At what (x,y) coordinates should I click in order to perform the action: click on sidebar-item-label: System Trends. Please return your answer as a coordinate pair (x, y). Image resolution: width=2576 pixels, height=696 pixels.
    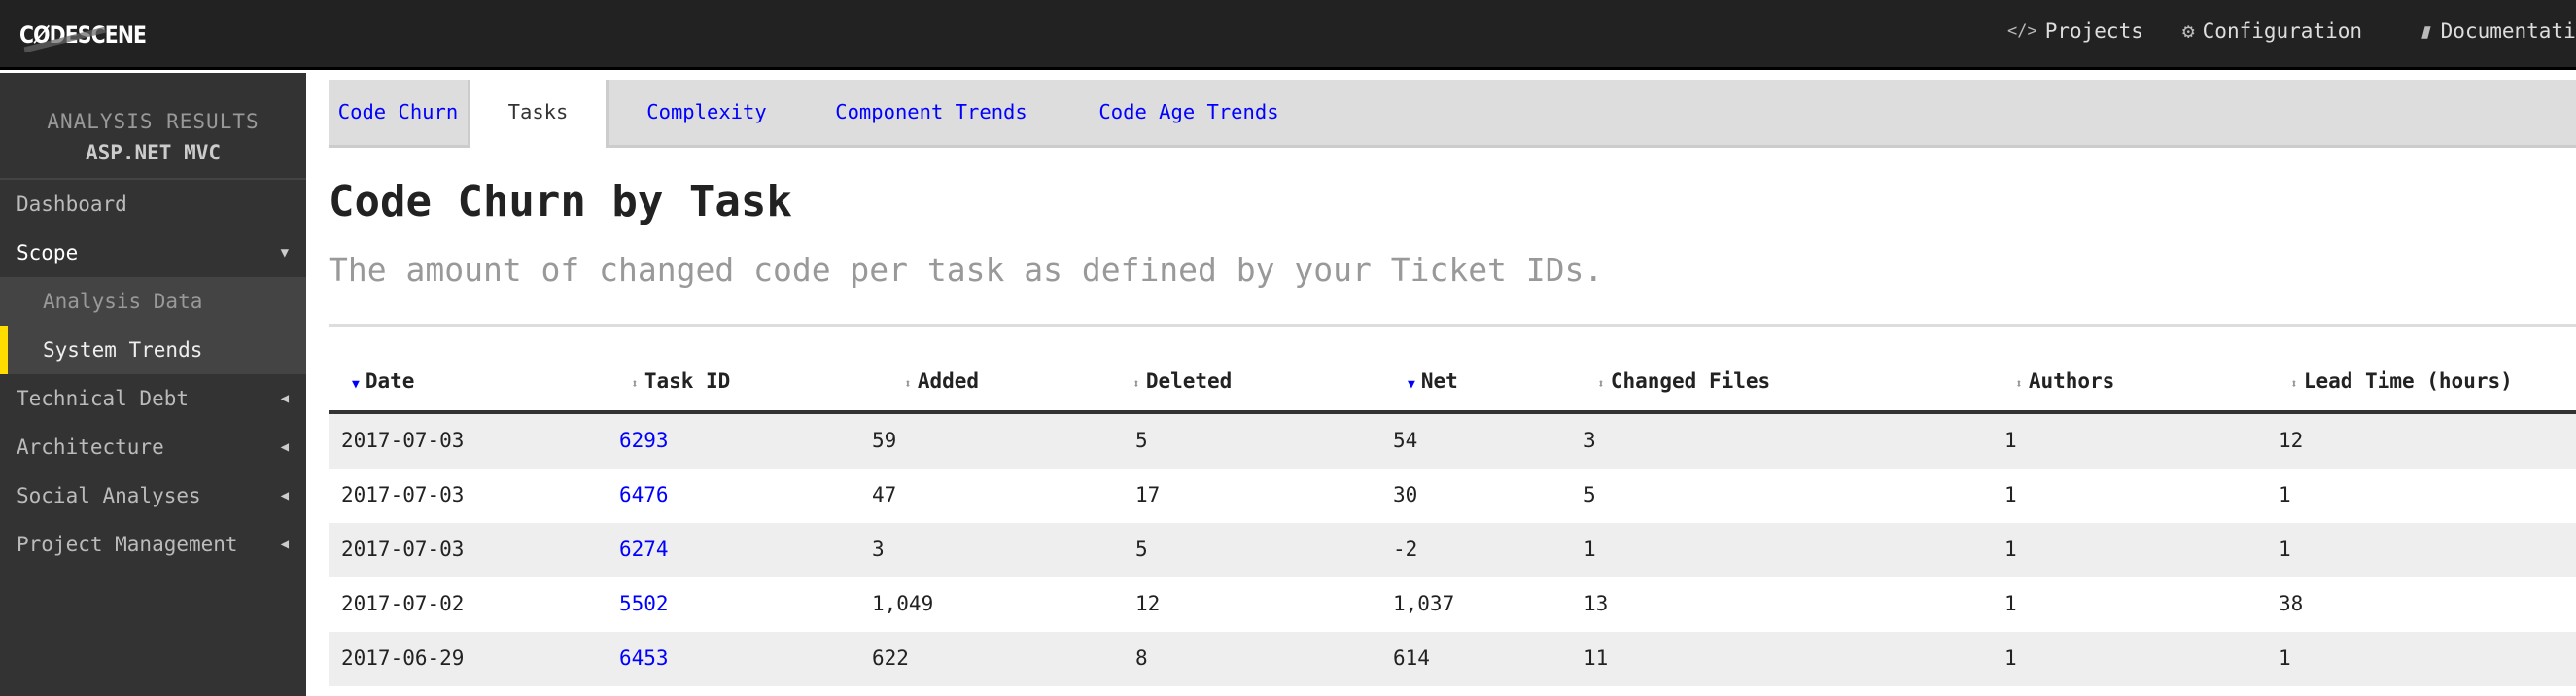
    Looking at the image, I should click on (123, 350).